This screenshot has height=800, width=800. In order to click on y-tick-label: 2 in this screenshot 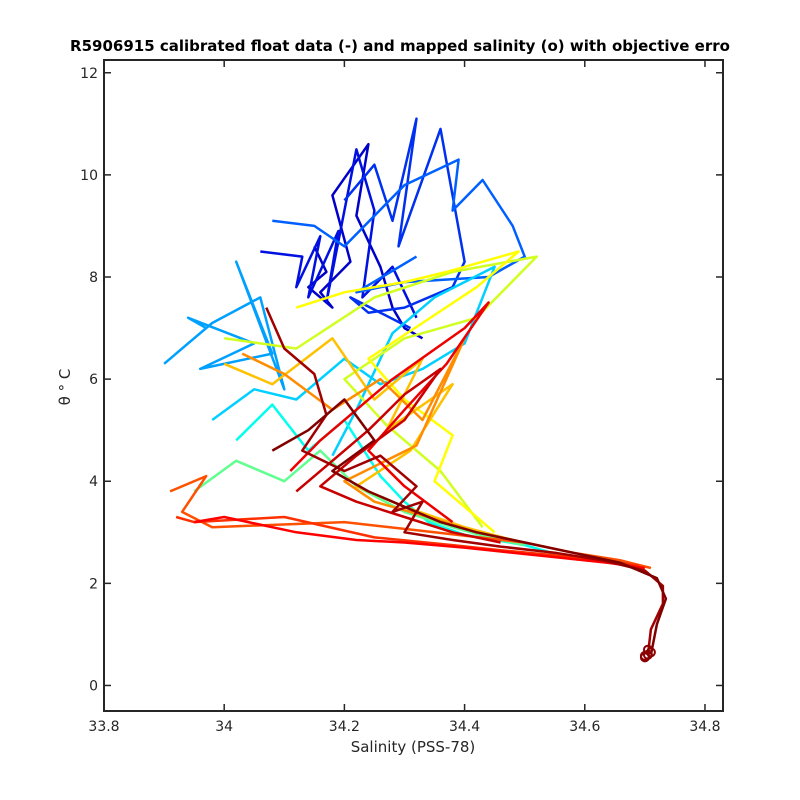, I will do `click(93, 584)`.